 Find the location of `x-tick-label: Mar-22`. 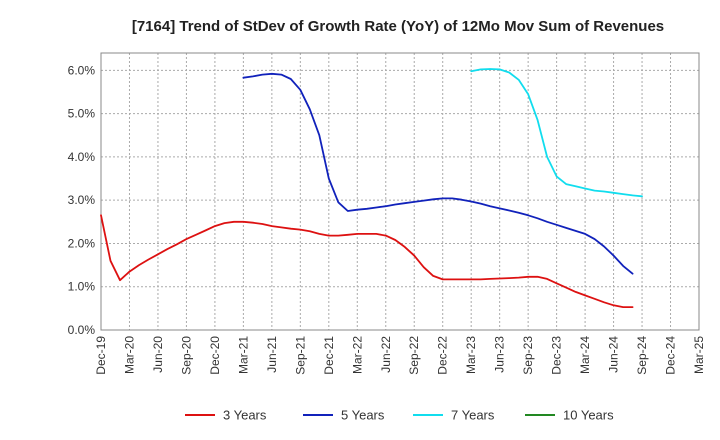

x-tick-label: Mar-22 is located at coordinates (357, 355).